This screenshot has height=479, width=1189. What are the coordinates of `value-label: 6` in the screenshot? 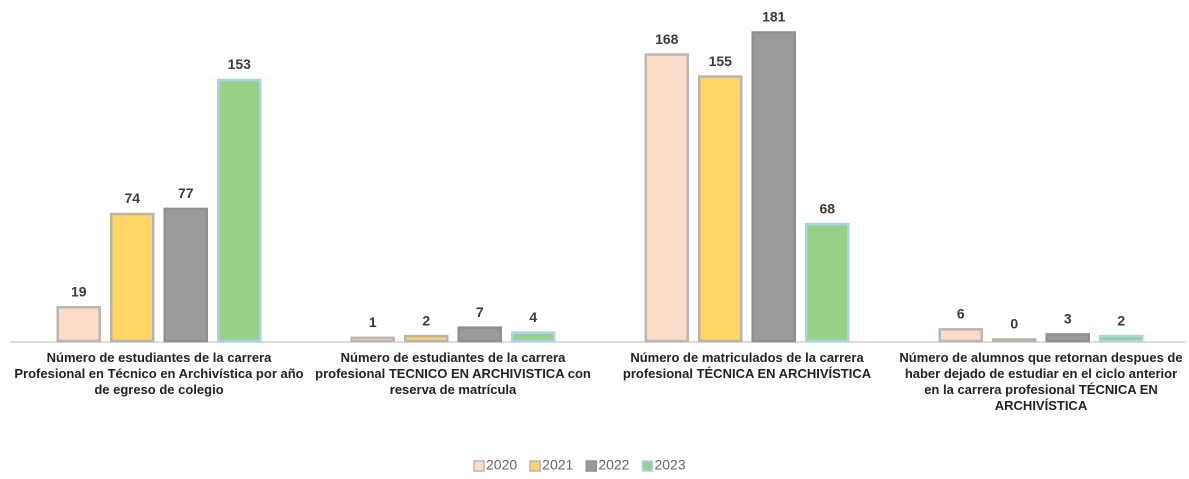 It's located at (961, 314).